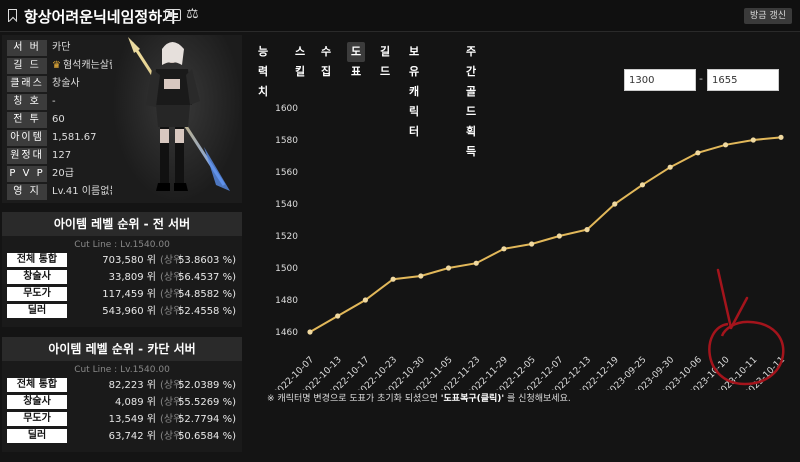 The height and width of the screenshot is (462, 800). Describe the element at coordinates (122, 156) in the screenshot. I see `info-row-expedition: 원정대 127` at that location.